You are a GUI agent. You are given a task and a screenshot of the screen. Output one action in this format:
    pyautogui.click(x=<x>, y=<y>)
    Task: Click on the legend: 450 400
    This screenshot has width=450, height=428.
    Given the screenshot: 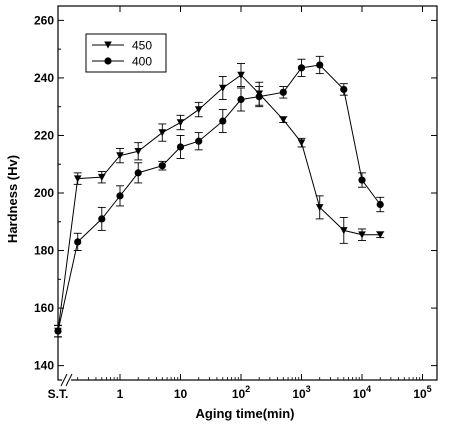 What is the action you would take?
    pyautogui.click(x=126, y=53)
    